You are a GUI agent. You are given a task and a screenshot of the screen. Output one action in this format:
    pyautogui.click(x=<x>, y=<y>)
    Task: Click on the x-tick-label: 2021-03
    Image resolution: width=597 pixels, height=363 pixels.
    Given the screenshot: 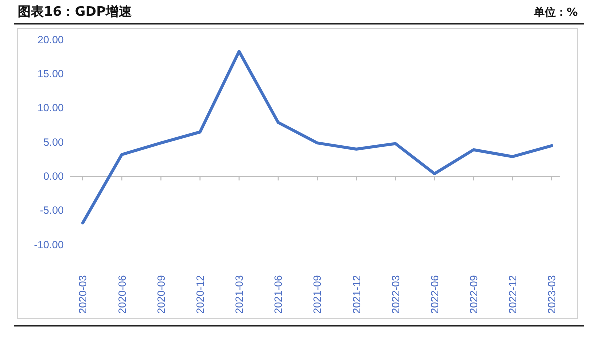 What is the action you would take?
    pyautogui.click(x=240, y=294)
    